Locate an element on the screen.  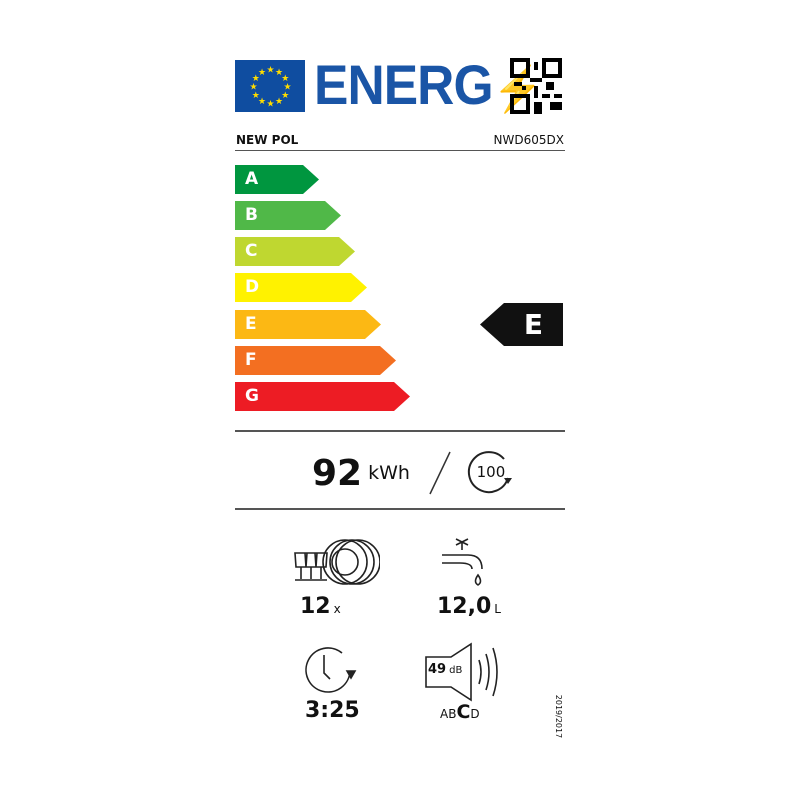
noise-icon: 49 dB is located at coordinates (469, 672).